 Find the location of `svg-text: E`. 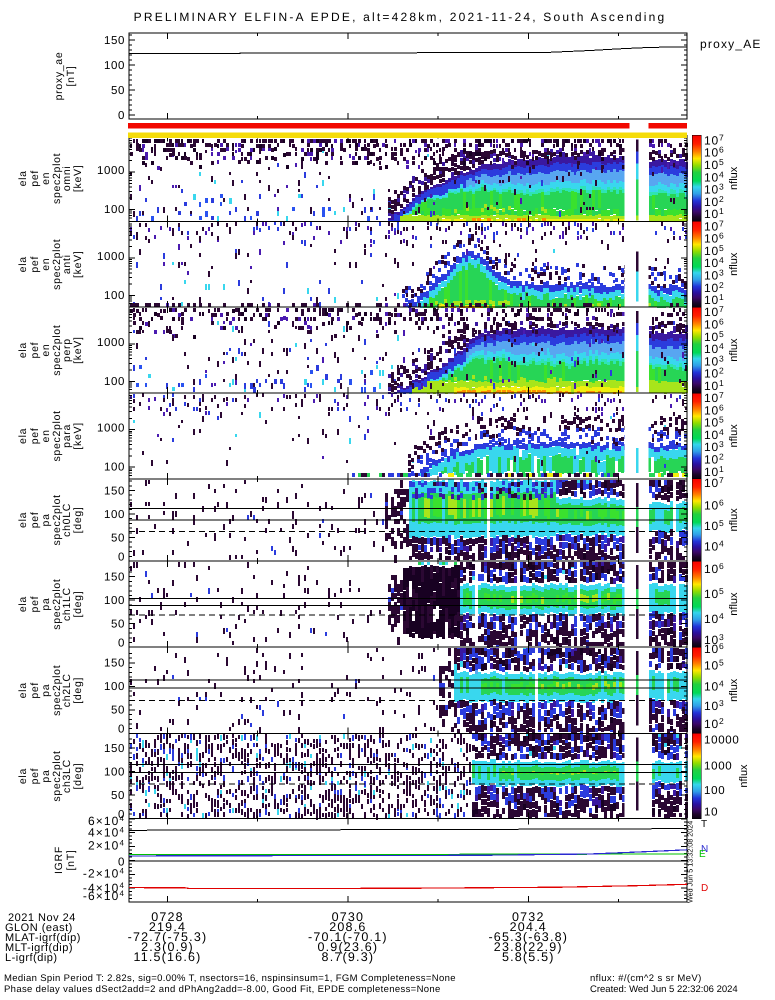

svg-text: E is located at coordinates (702, 854).